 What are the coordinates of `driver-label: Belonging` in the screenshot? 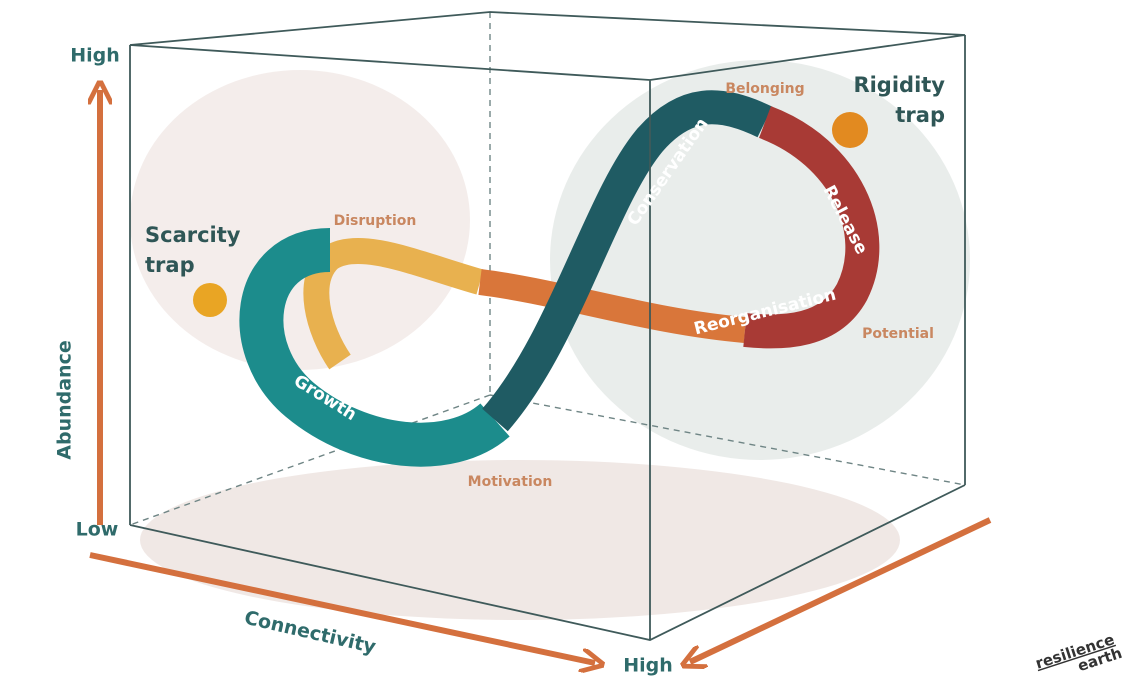 It's located at (764, 89).